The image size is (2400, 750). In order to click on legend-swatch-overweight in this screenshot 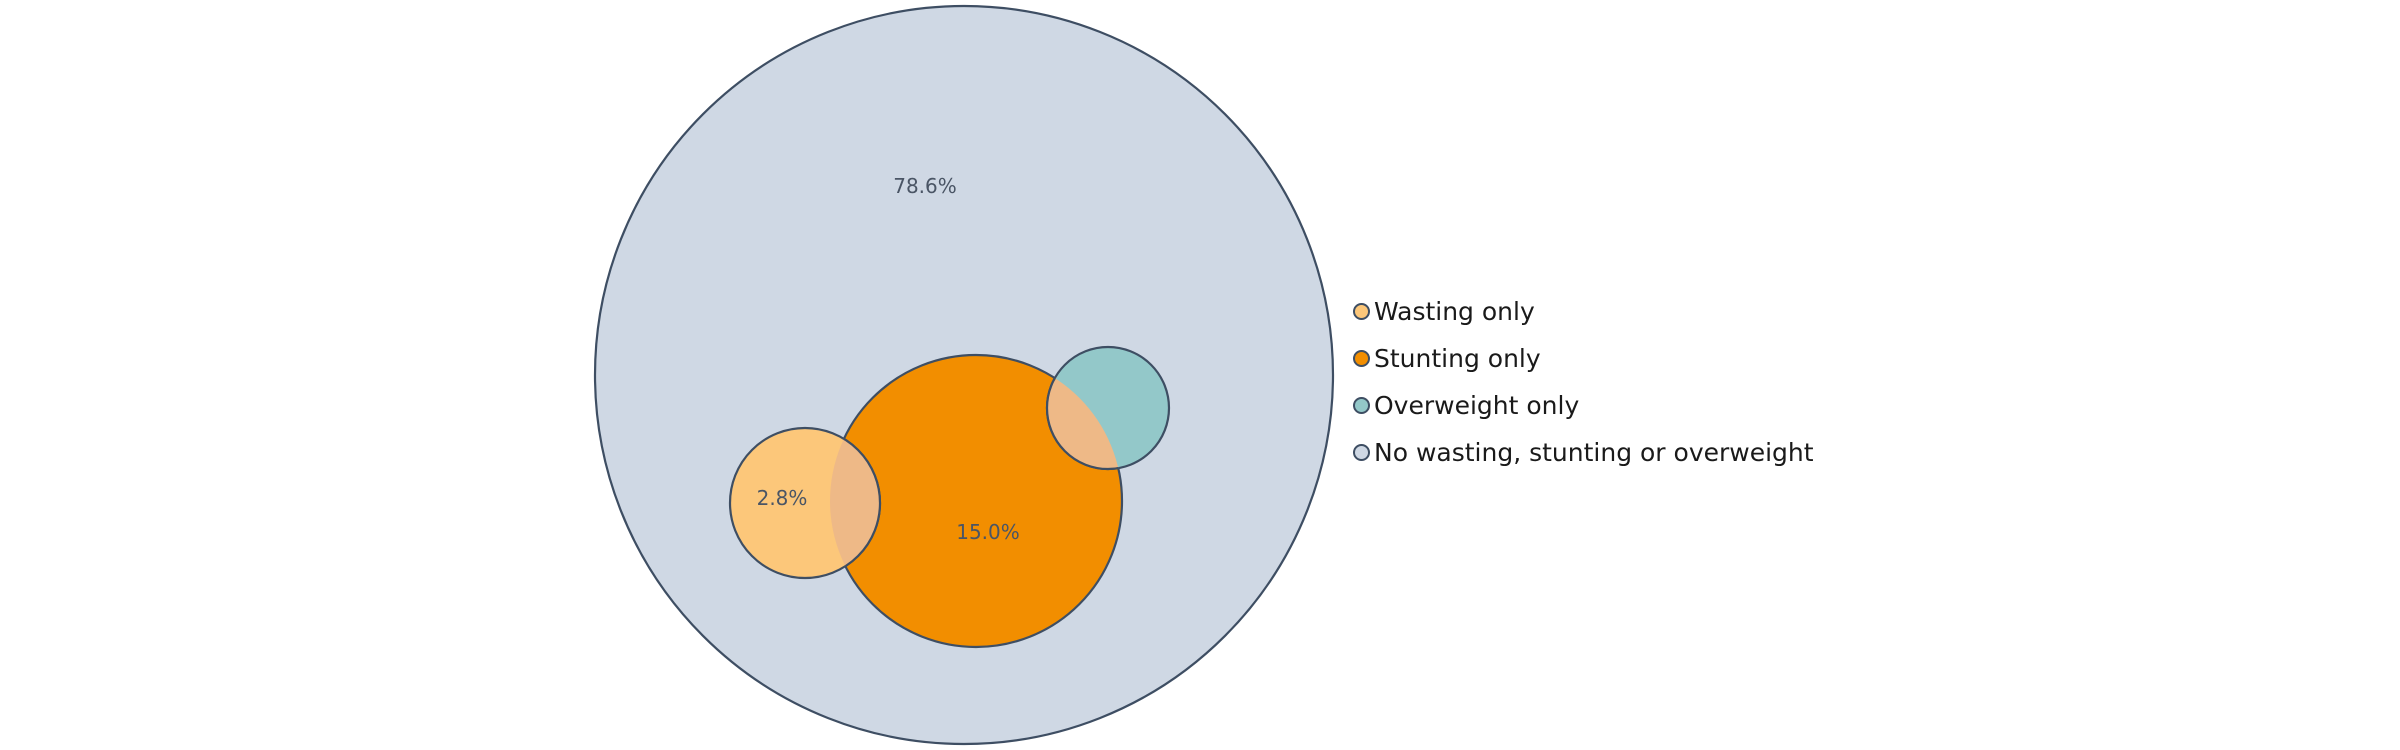, I will do `click(1361, 405)`.